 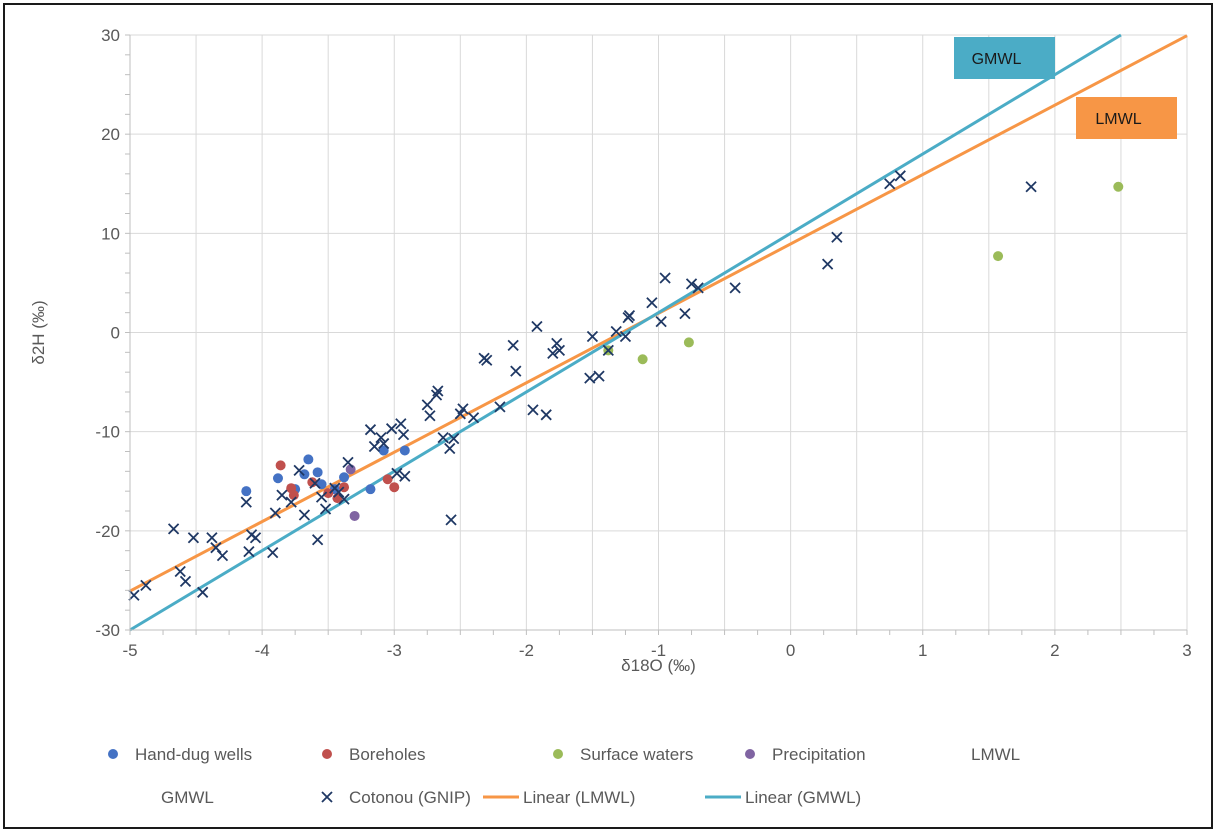 I want to click on legend-item: GMWL, so click(x=187, y=797).